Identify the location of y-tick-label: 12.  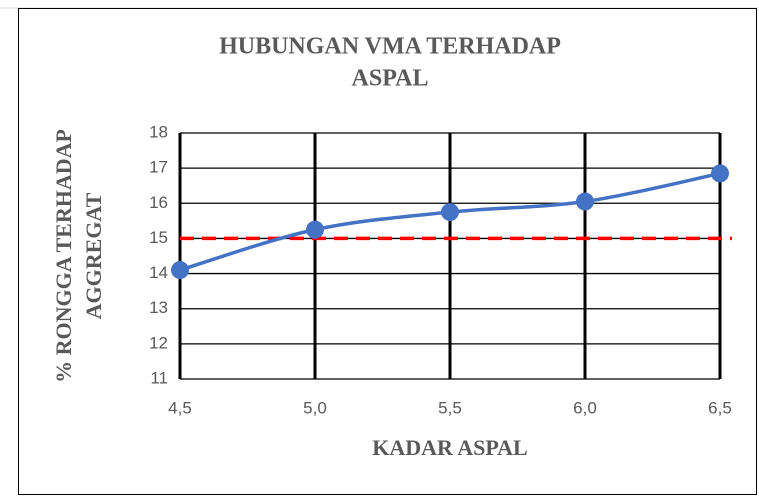
(158, 342).